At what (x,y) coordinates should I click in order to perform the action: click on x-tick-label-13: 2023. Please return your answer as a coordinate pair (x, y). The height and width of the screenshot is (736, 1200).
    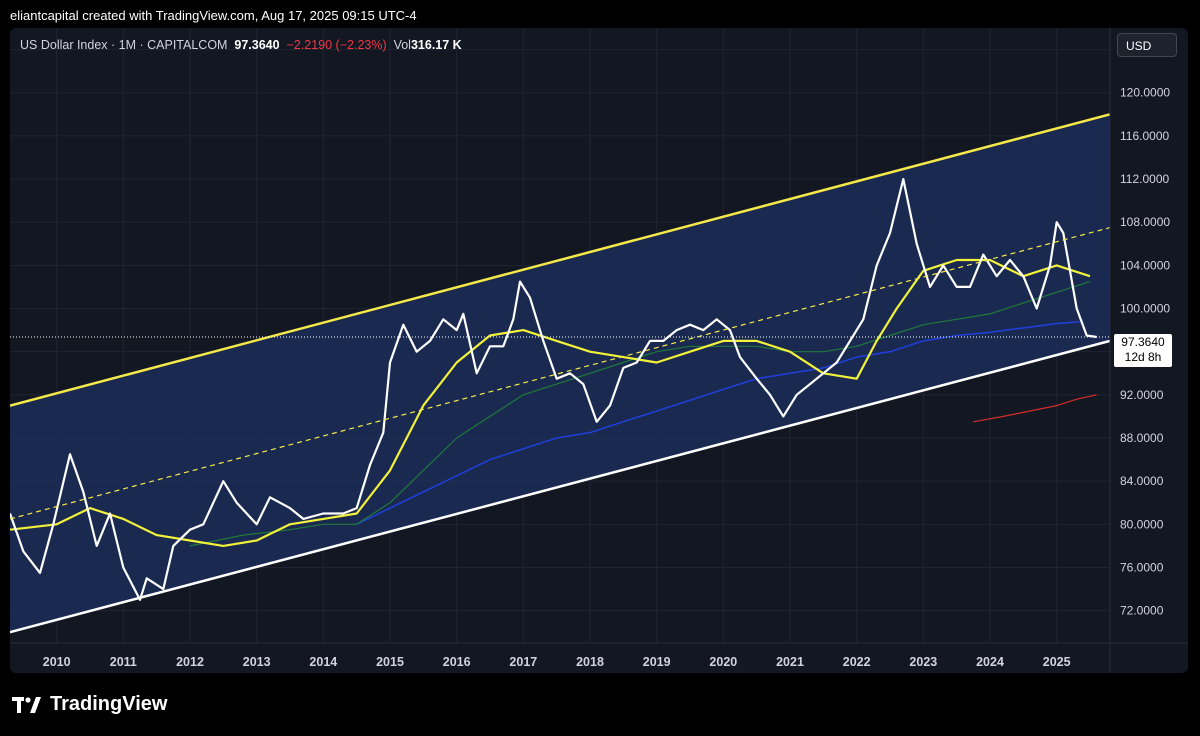
    Looking at the image, I should click on (923, 662).